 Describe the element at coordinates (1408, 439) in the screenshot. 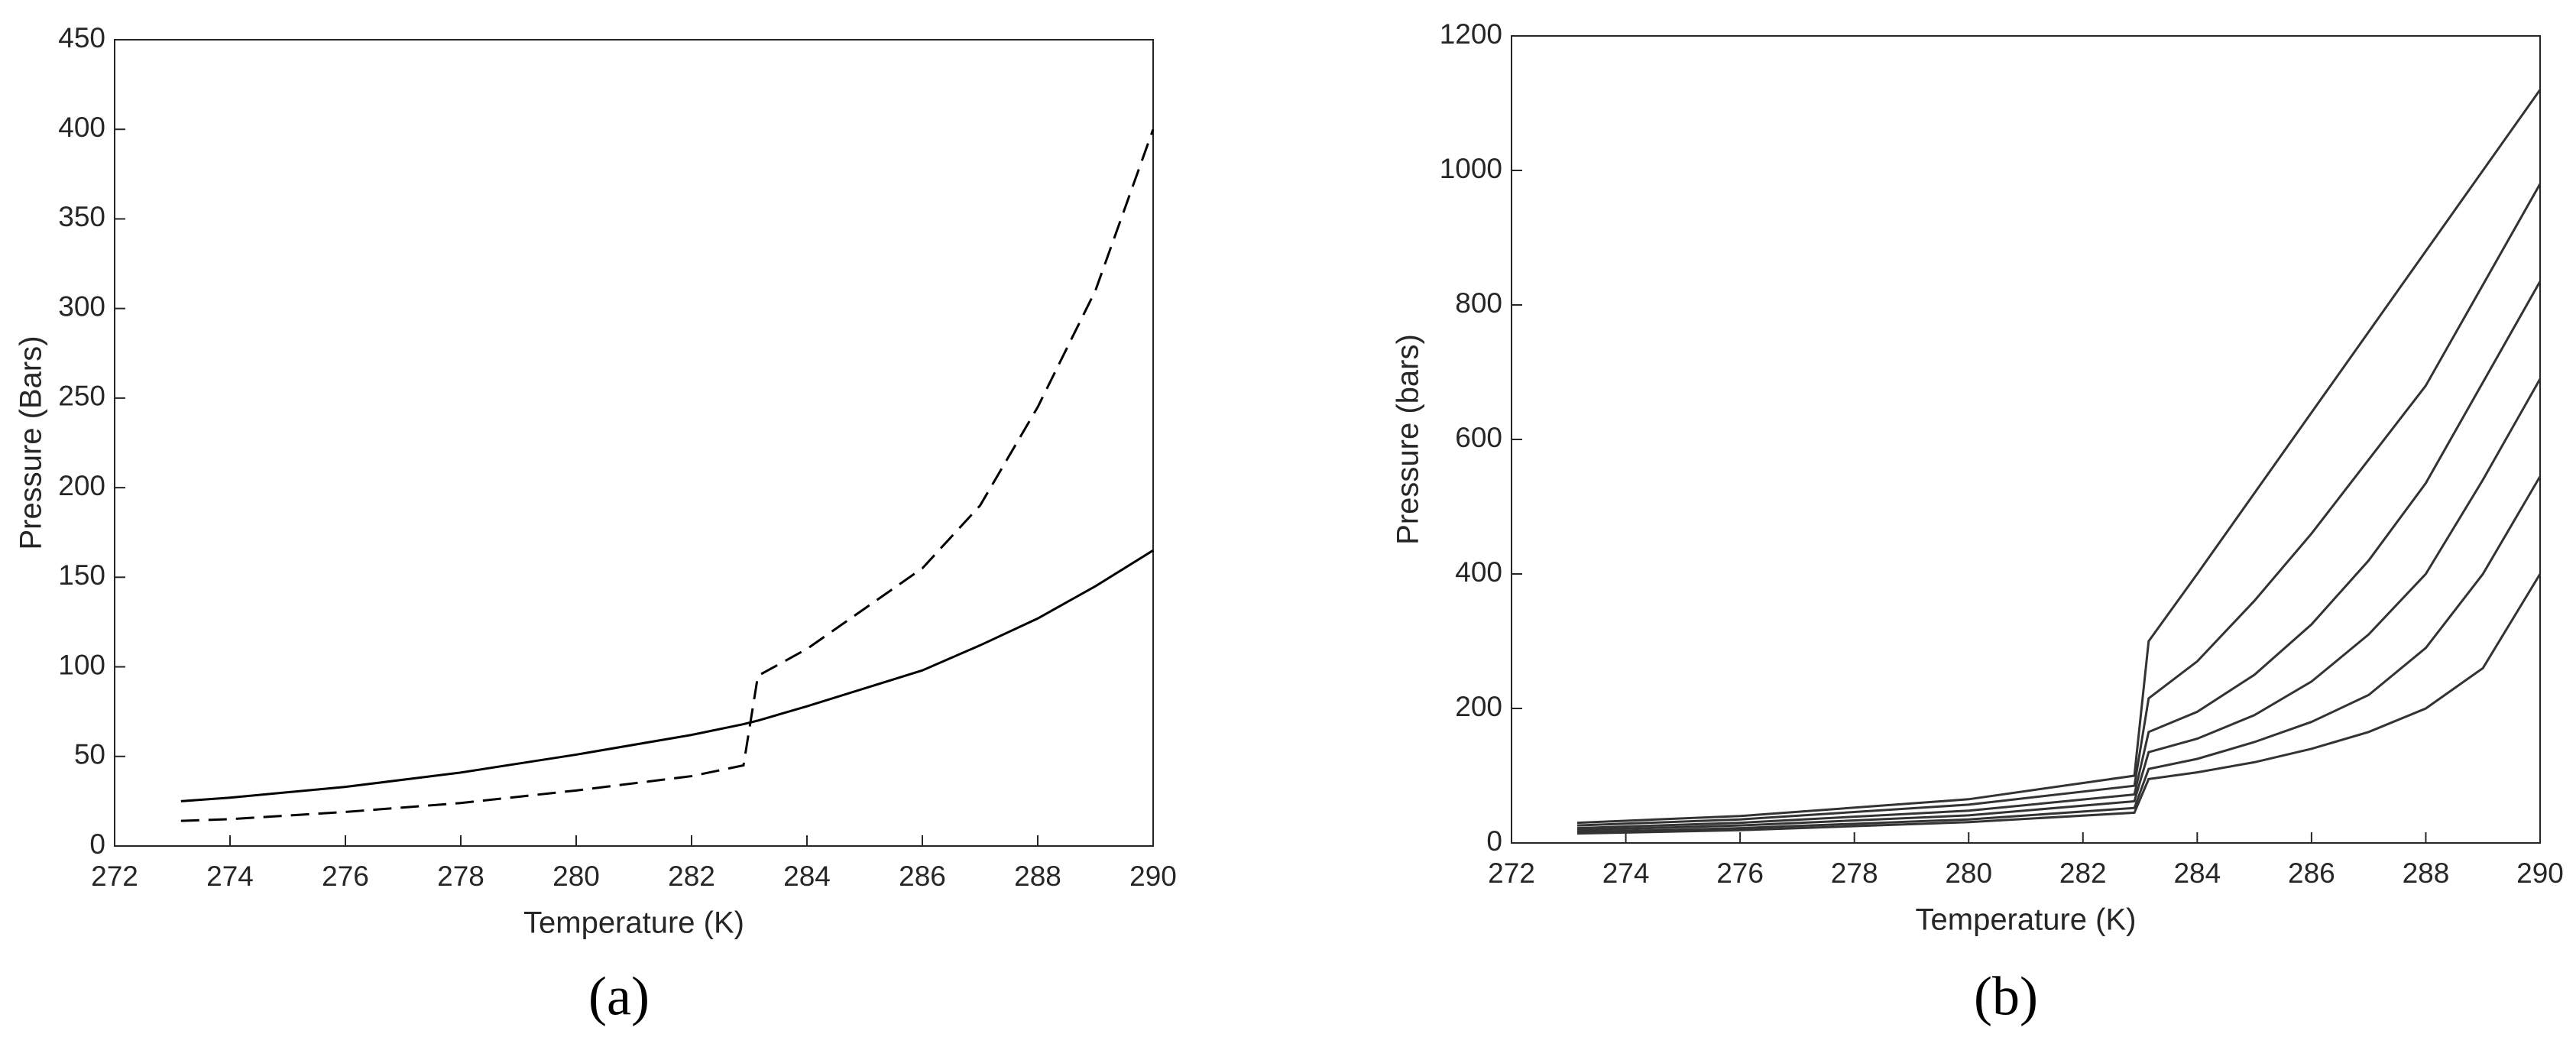

I see `y-axis-title: Pressure (bars)` at that location.